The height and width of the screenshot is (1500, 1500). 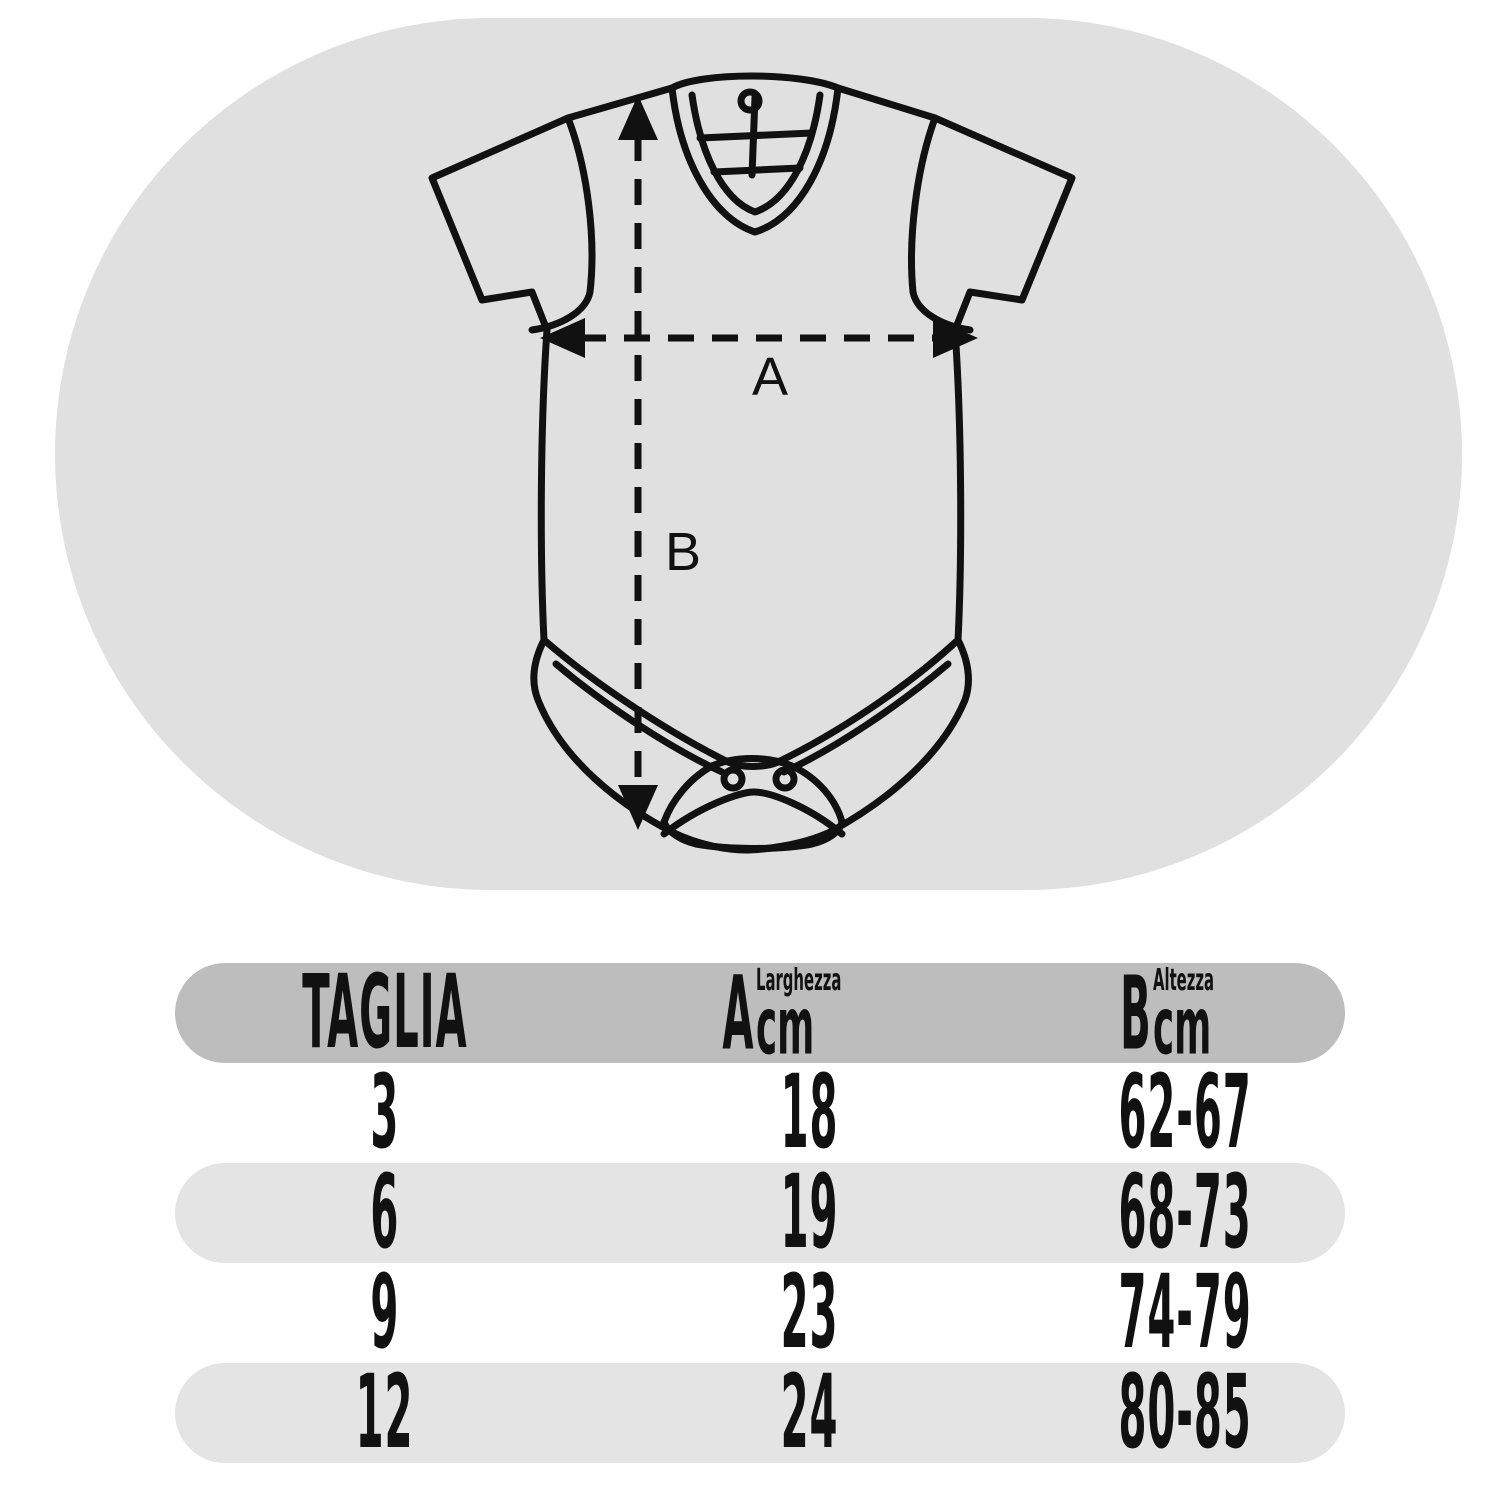 I want to click on header-cell-a: A Larghezza cm, so click(x=810, y=1013).